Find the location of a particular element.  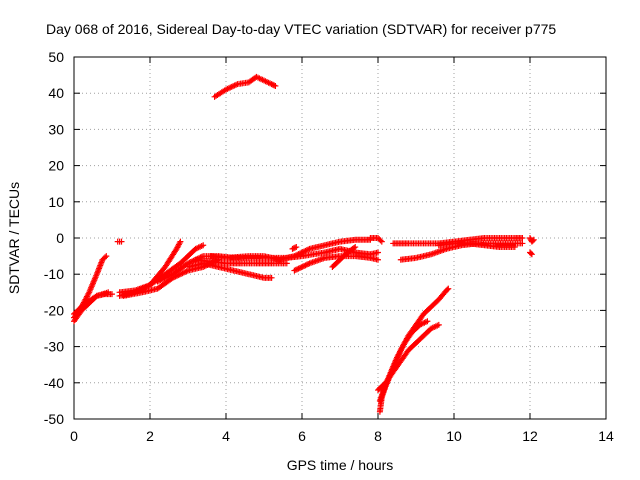

y-tick-label: 20 is located at coordinates (56, 166).